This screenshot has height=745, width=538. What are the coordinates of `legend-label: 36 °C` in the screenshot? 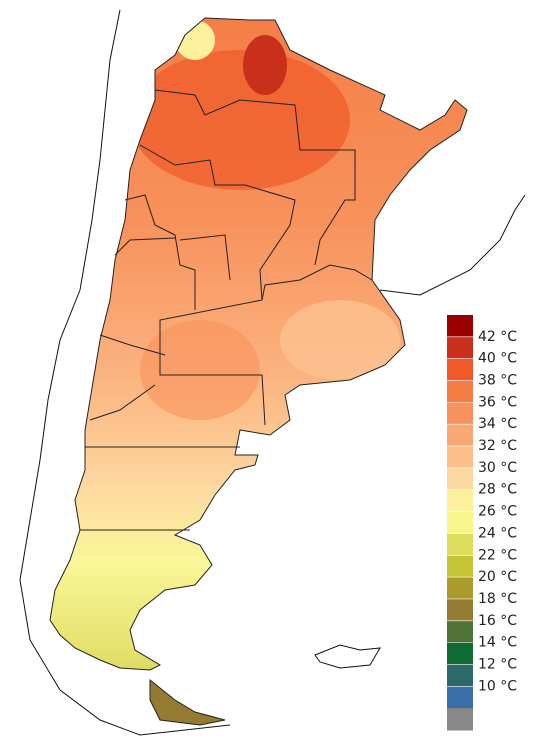 It's located at (497, 402).